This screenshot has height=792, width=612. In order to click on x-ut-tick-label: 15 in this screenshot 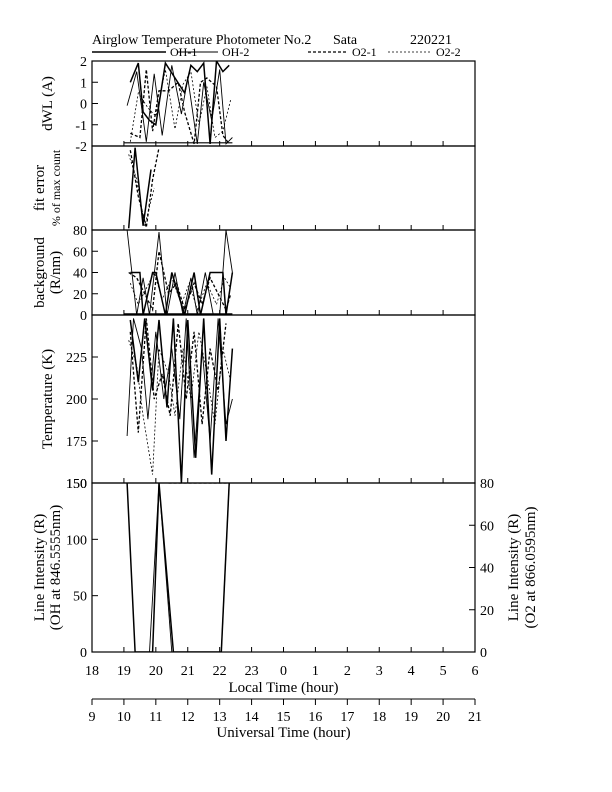, I will do `click(284, 717)`.